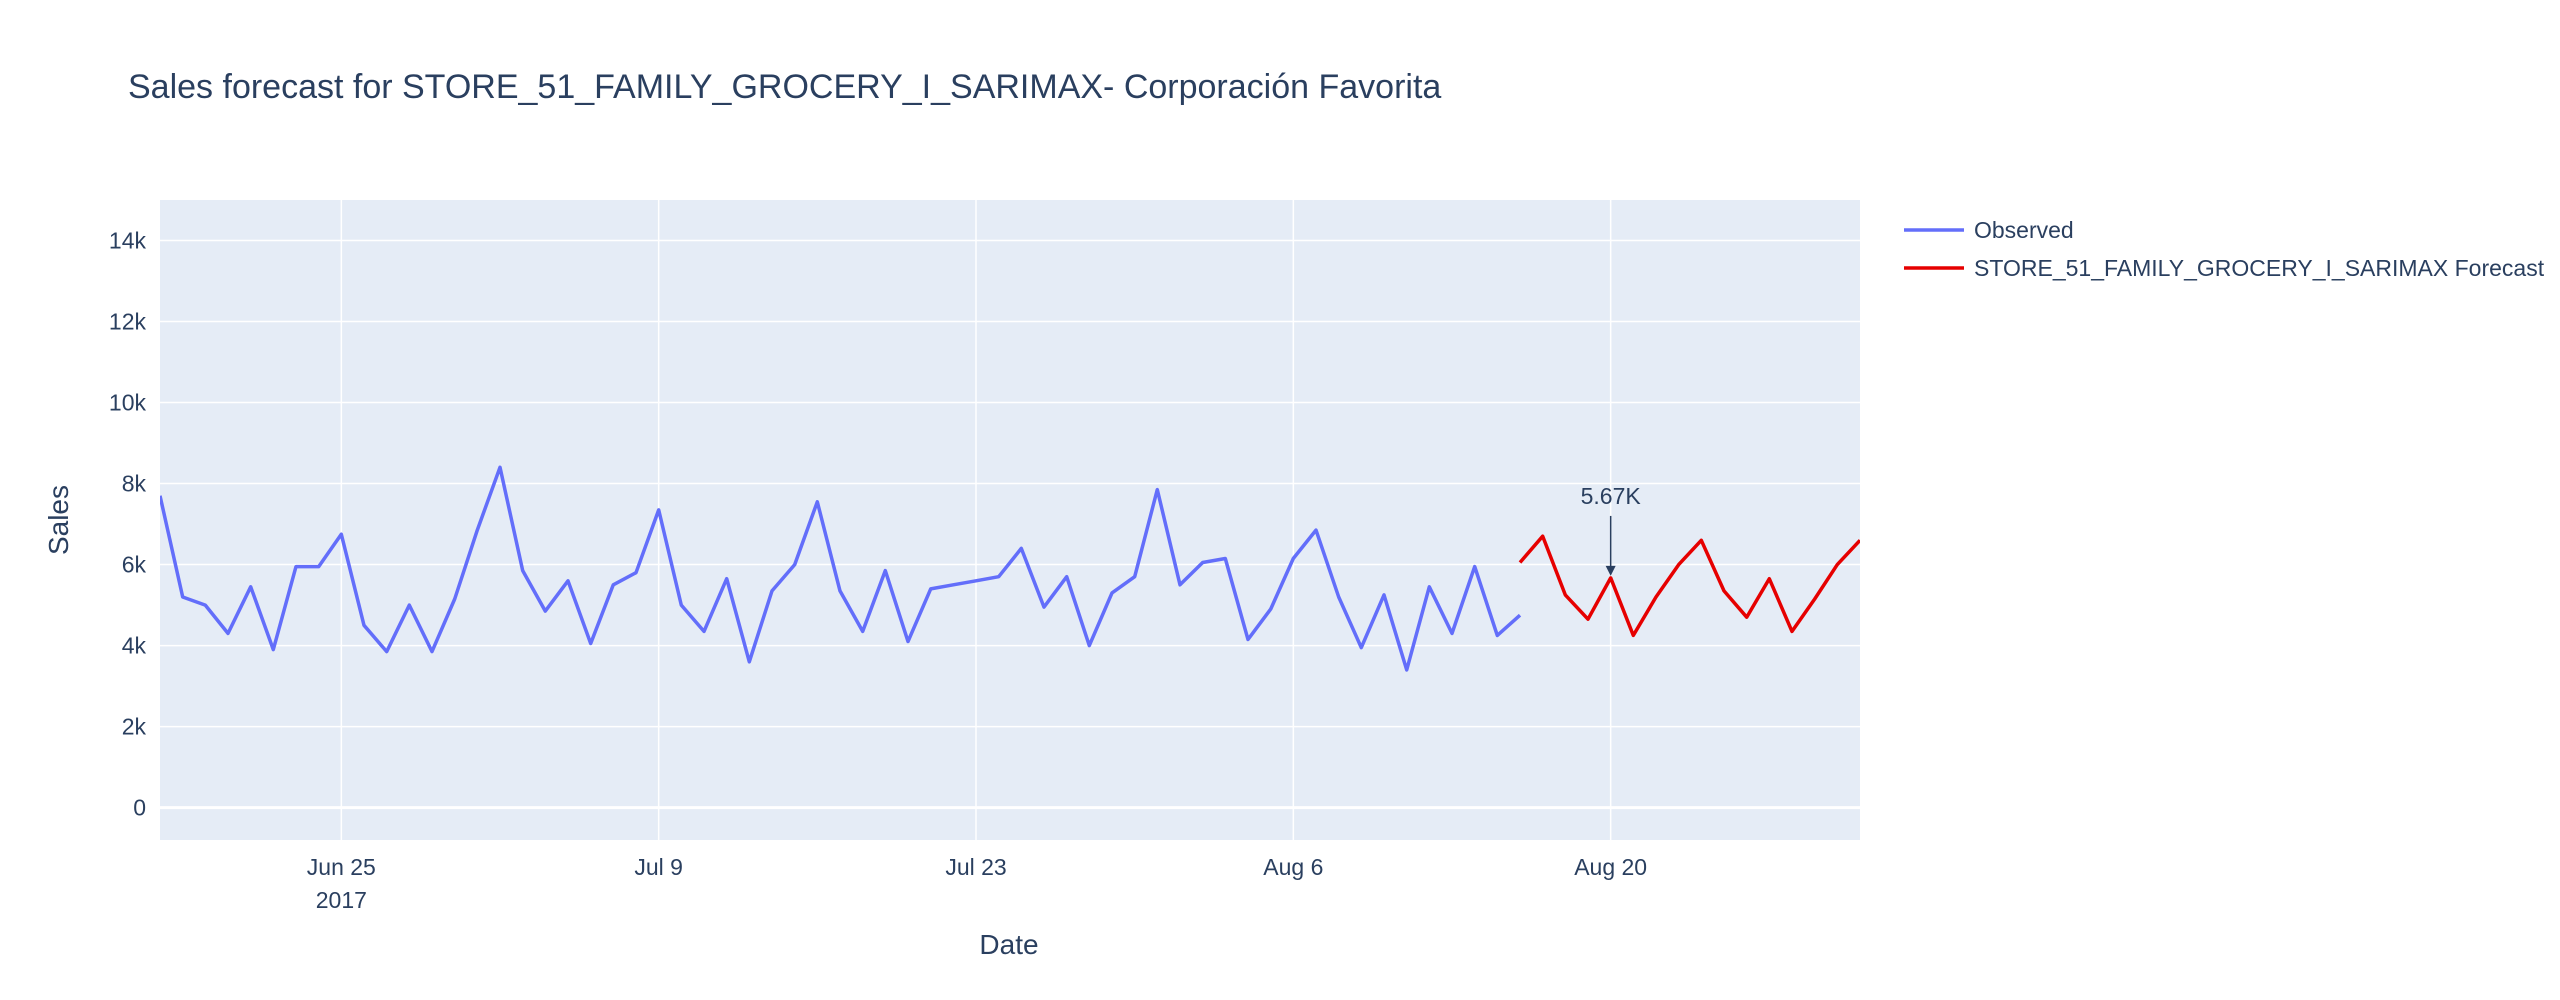  I want to click on x-axis-ticks: Jun 25 2017 Jul 9 Jul 23 Aug 6 Aug 20, so click(977, 883).